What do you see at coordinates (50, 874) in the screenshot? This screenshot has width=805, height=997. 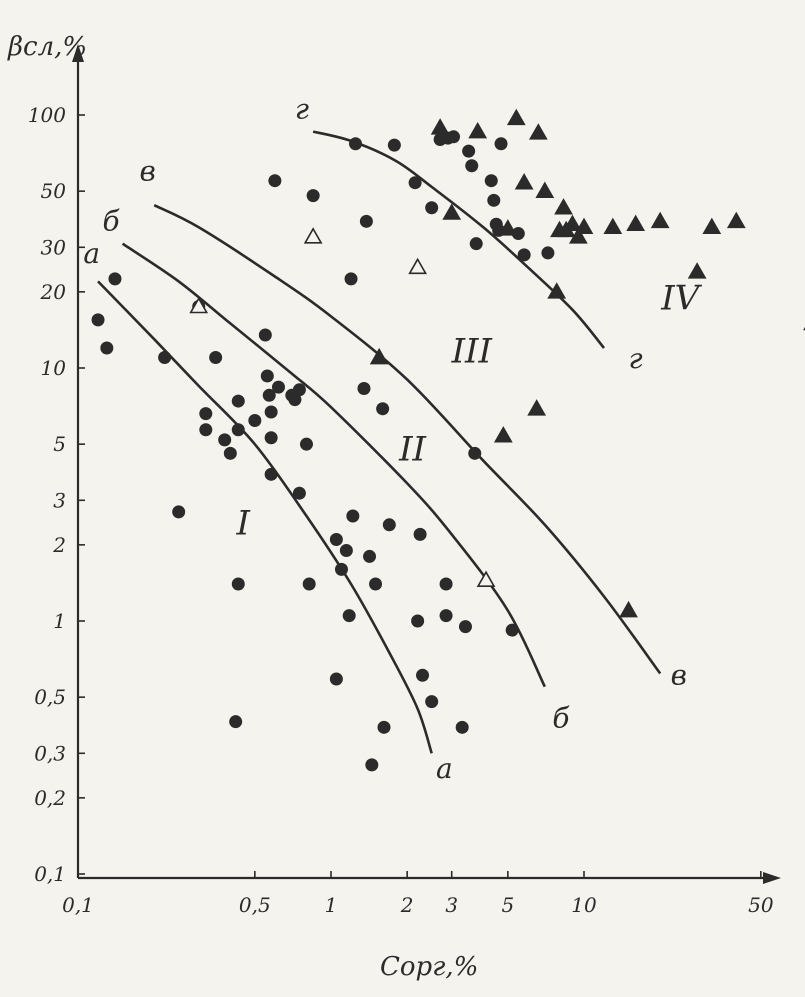 I see `y-tick-label: 0,1` at bounding box center [50, 874].